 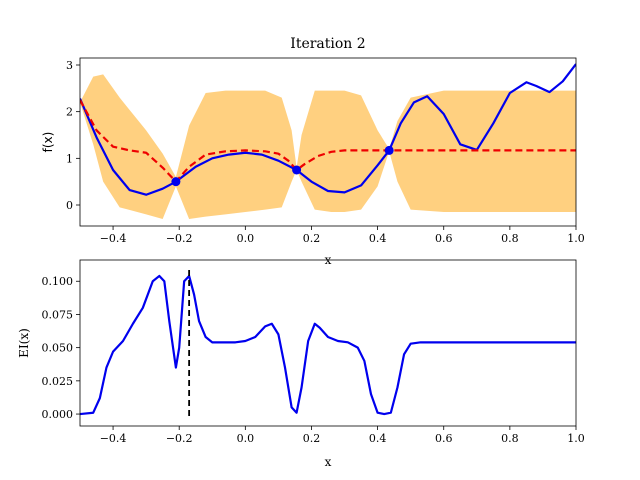 What do you see at coordinates (48, 142) in the screenshot?
I see `top-y-axis-label: f(x)` at bounding box center [48, 142].